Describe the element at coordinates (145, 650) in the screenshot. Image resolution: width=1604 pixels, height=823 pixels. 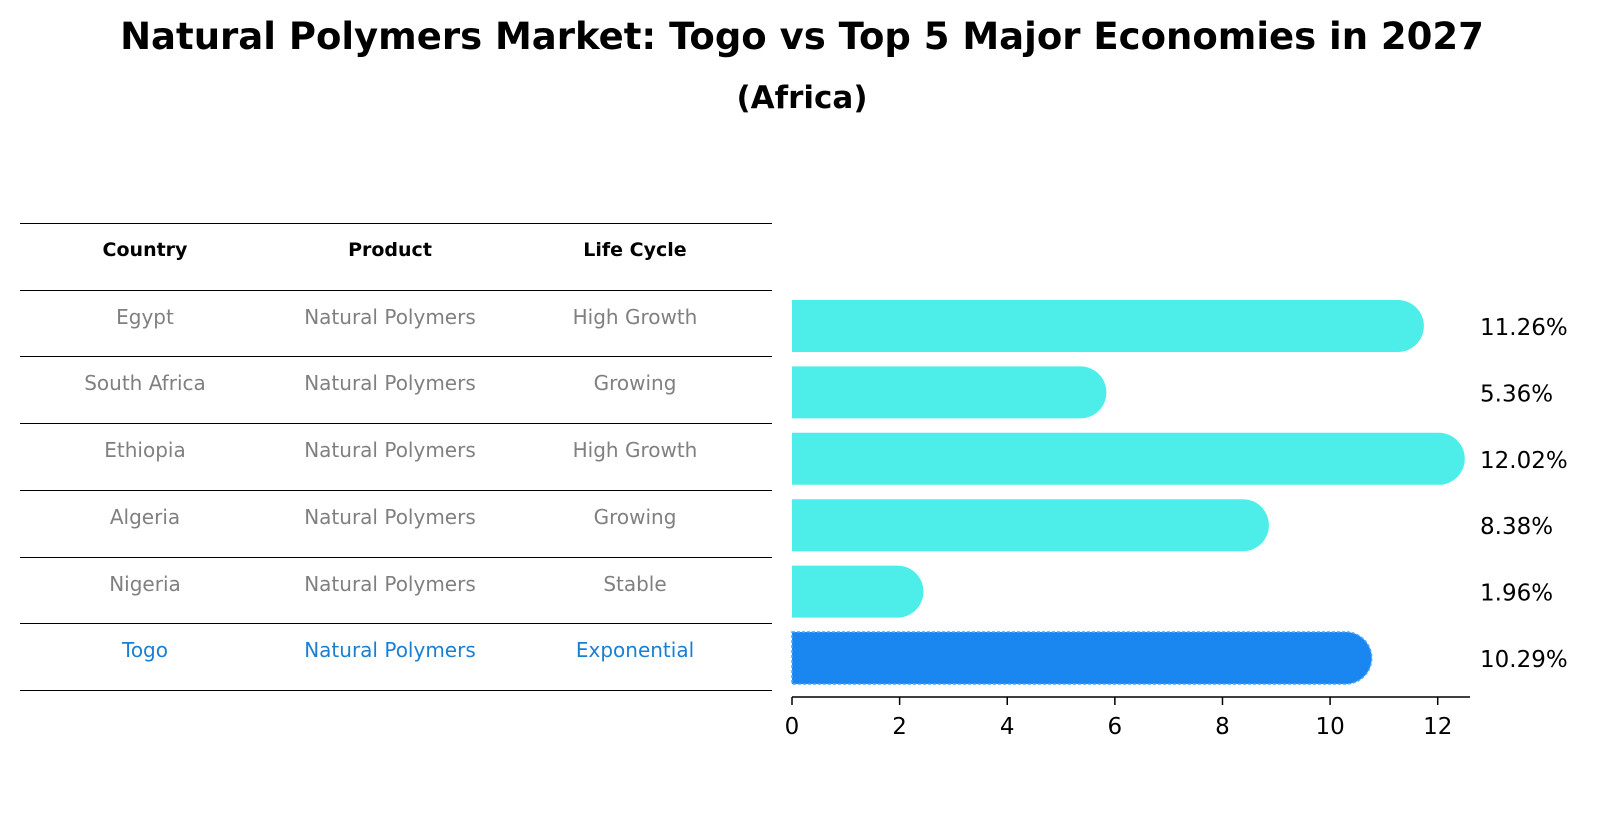
I see `cell-country-highlight: Togo` at that location.